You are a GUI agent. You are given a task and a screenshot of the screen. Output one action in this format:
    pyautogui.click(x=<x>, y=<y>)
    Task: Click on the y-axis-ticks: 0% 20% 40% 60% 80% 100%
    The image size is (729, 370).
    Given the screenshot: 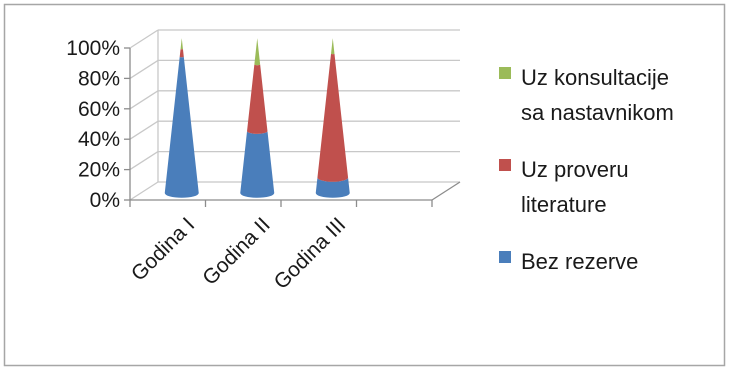 What is the action you would take?
    pyautogui.click(x=93, y=124)
    